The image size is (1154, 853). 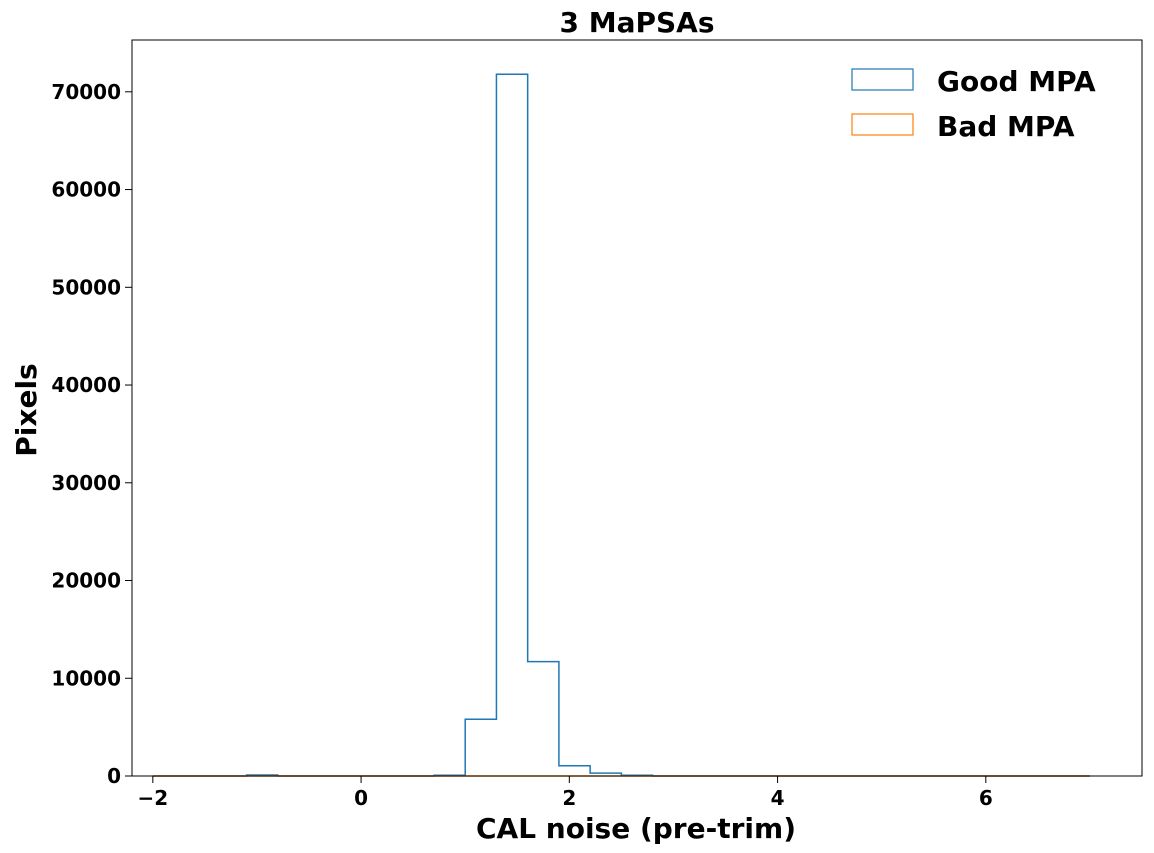 I want to click on y-tick-label: 60000, so click(x=86, y=190).